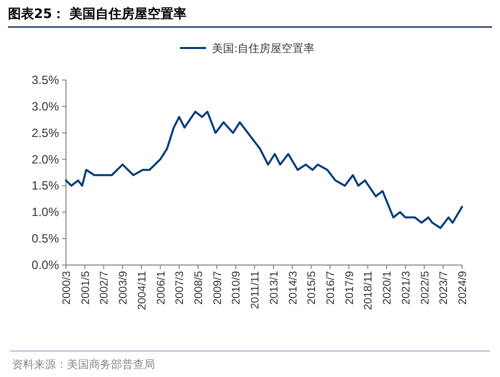 The image size is (500, 377). What do you see at coordinates (46, 133) in the screenshot?
I see `y-tick-label: 2.5%` at bounding box center [46, 133].